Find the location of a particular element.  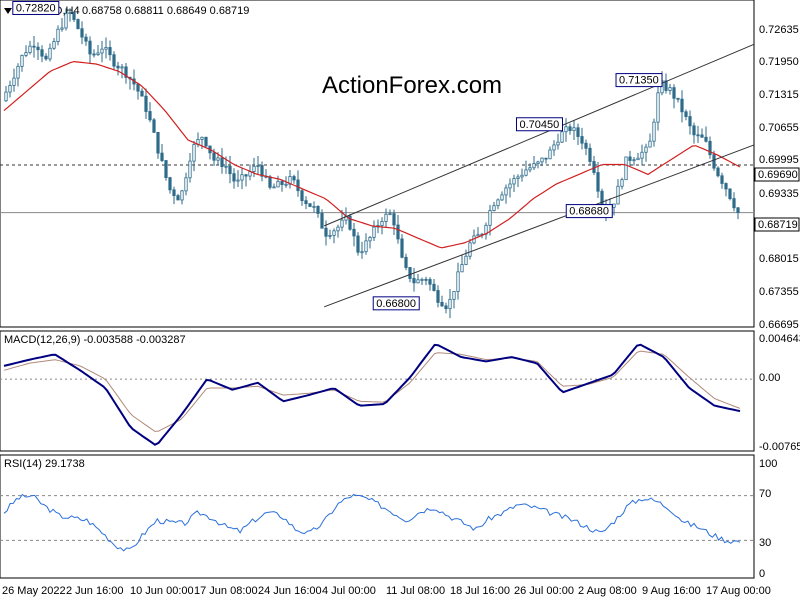

x-tick: 18 Jul 16:00 is located at coordinates (480, 591).